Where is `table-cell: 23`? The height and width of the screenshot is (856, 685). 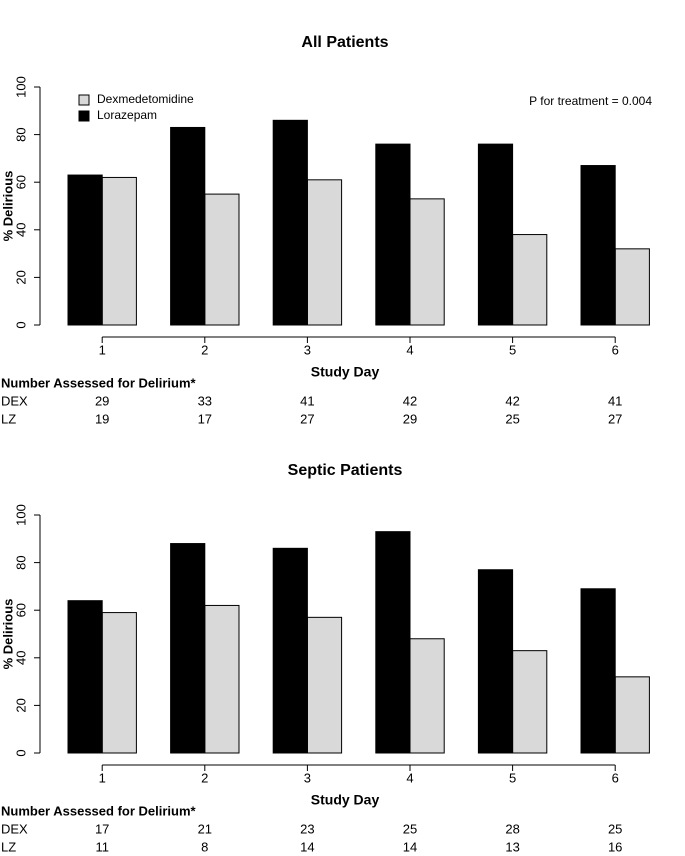
table-cell: 23 is located at coordinates (307, 828).